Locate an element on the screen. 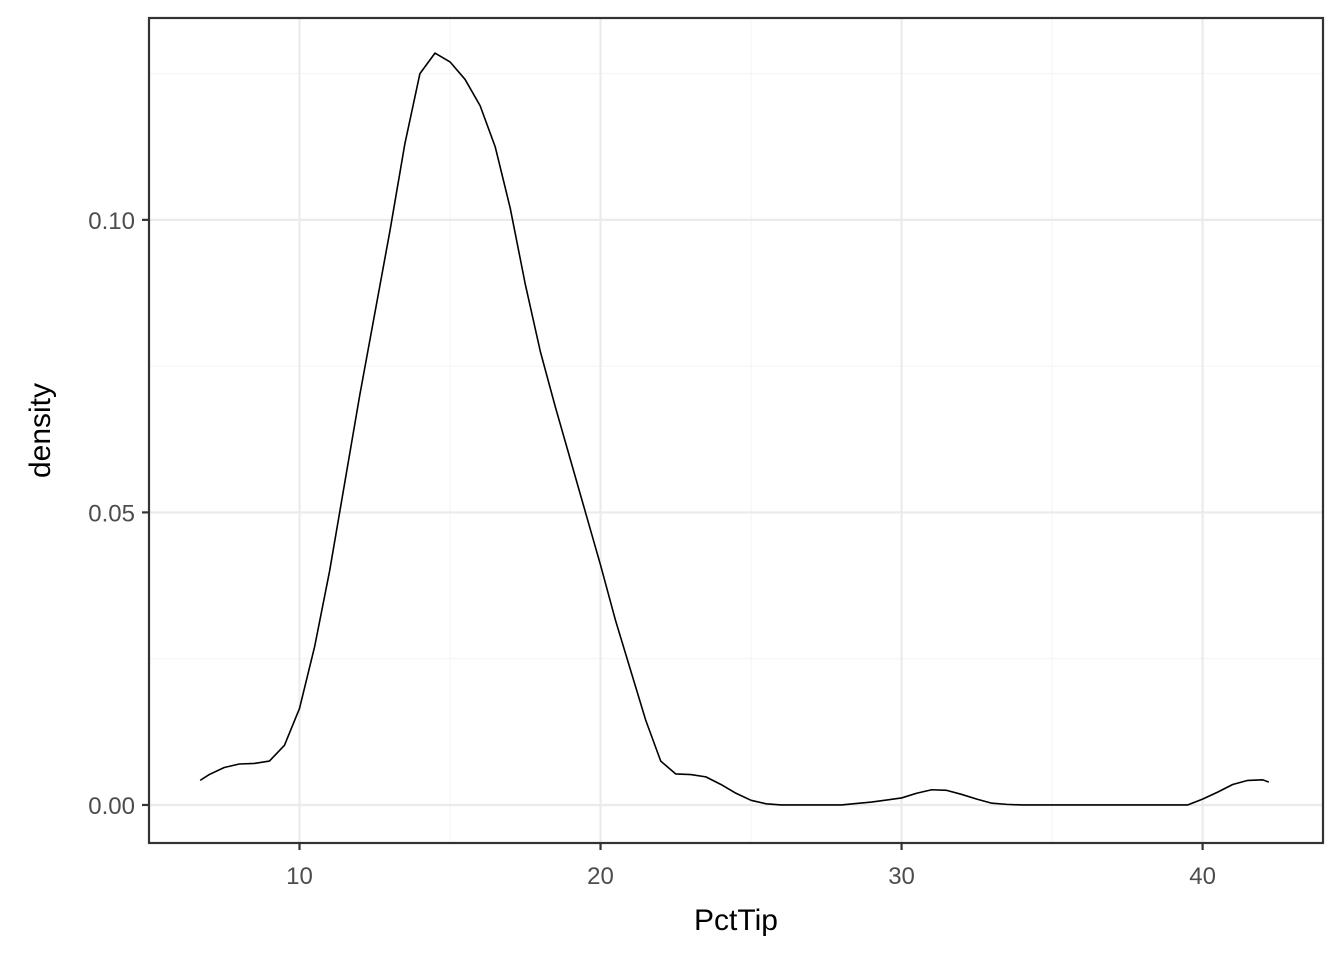  x-tick-label-0: 10 is located at coordinates (299, 876).